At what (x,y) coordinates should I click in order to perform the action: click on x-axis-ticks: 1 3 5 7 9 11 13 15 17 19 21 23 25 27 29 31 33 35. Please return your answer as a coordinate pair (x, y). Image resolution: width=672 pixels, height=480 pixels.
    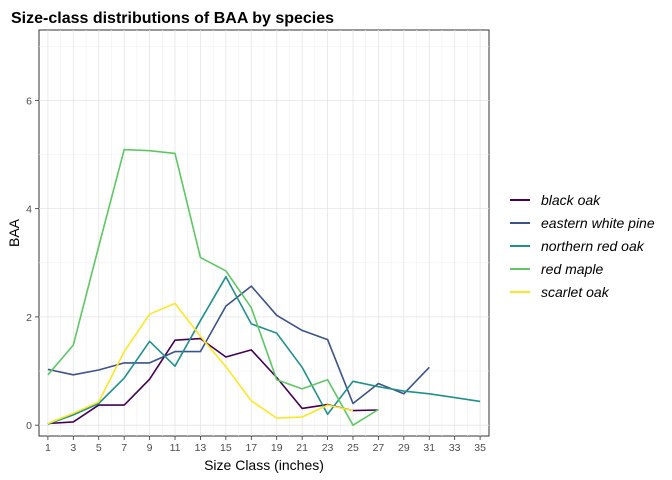
    Looking at the image, I should click on (265, 445).